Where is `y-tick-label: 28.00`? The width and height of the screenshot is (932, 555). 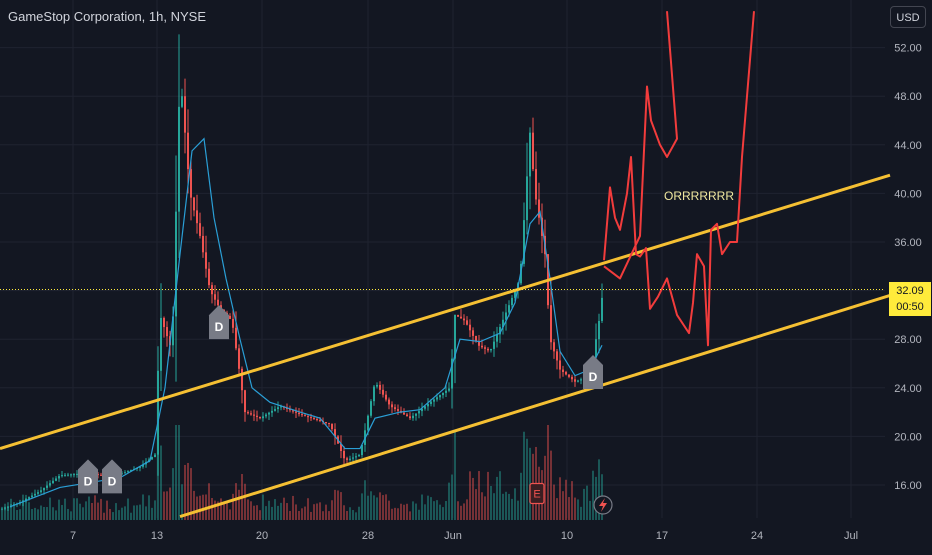 y-tick-label: 28.00 is located at coordinates (908, 340).